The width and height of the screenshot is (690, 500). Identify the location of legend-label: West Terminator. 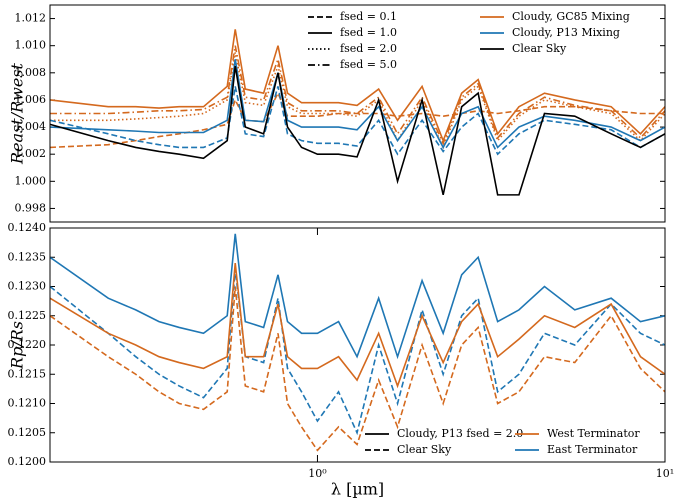
(593, 433).